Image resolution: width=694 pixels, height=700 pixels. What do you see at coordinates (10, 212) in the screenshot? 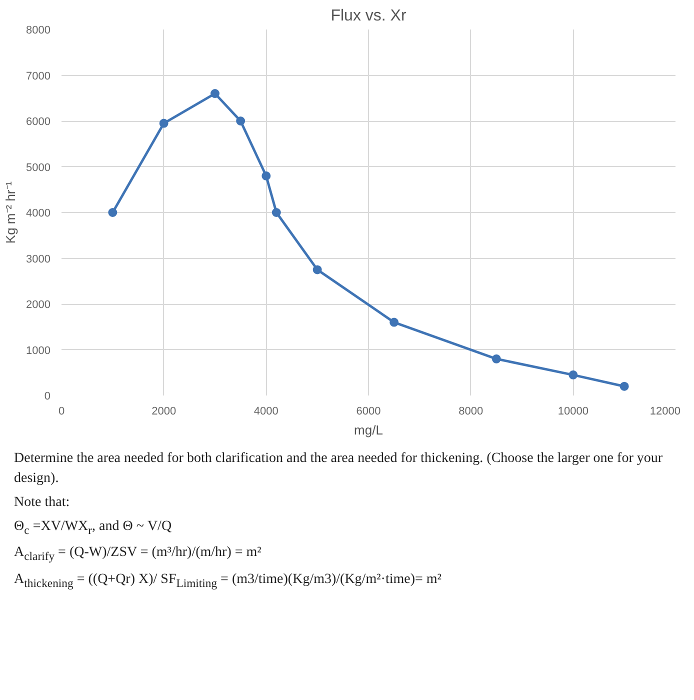
I see `y-axis-title: Kg m⁻² hr⁻¹` at bounding box center [10, 212].